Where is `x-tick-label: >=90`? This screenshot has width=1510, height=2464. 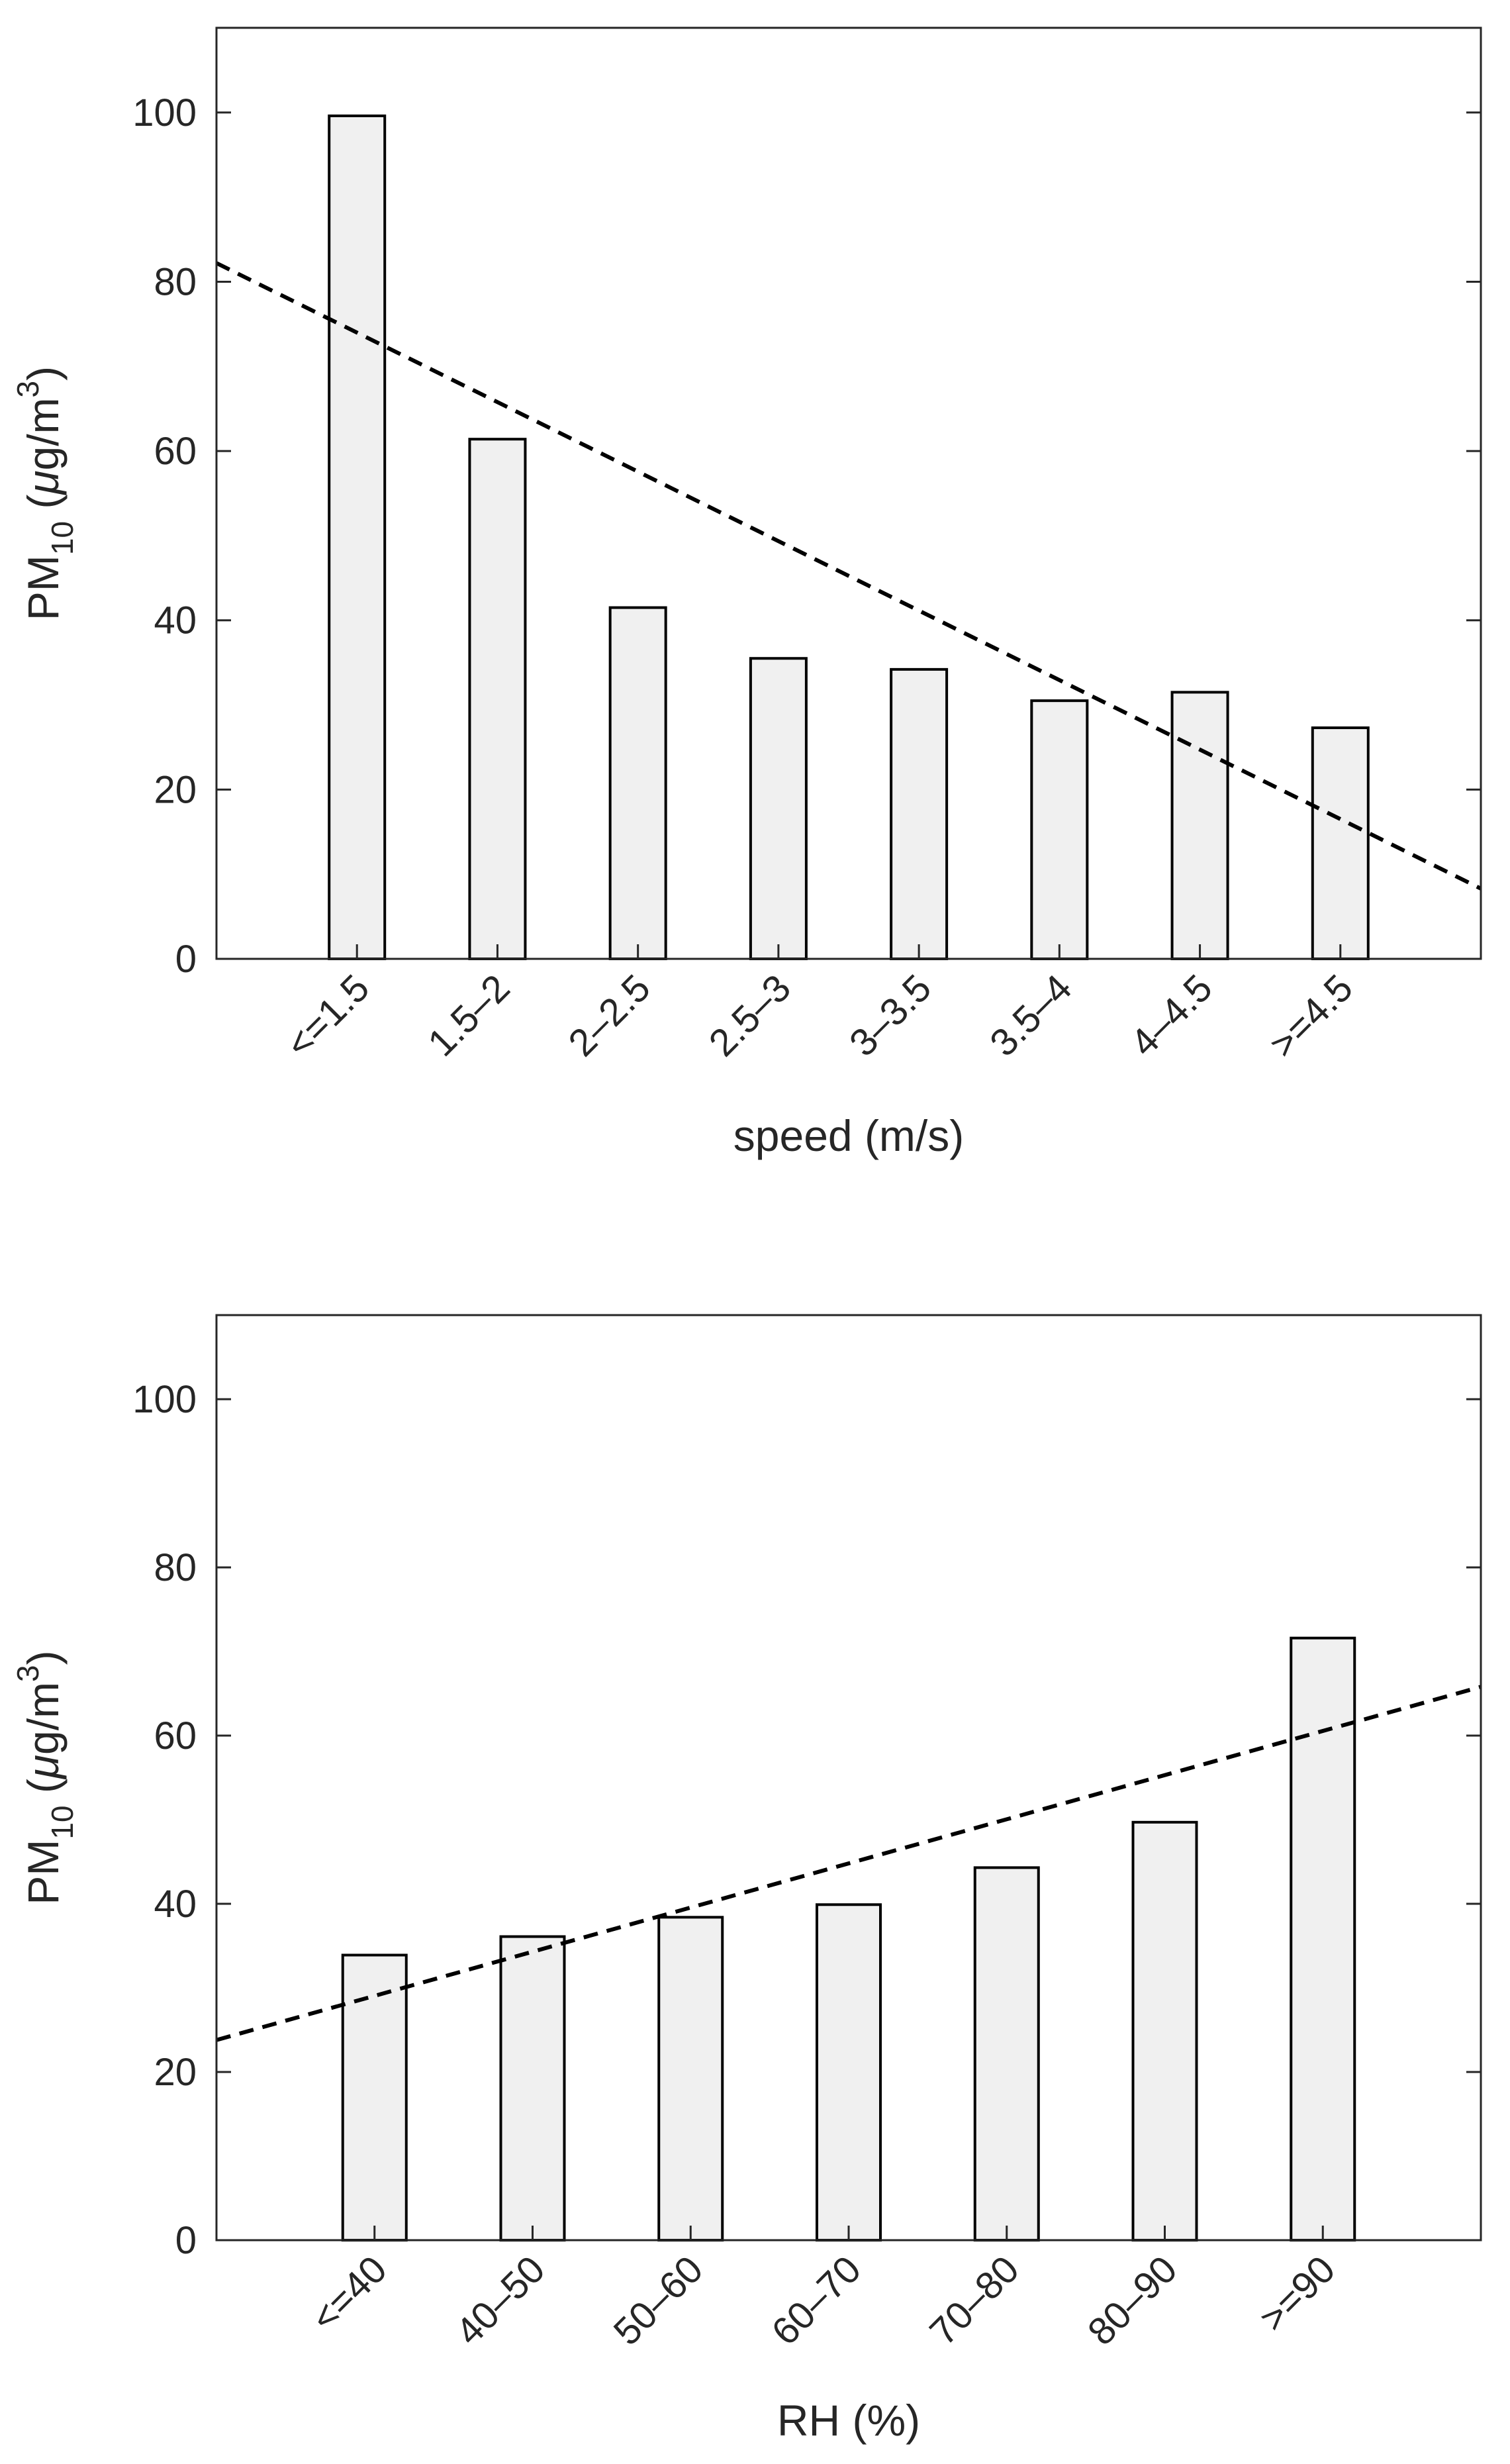
x-tick-label: >=90 is located at coordinates (1297, 2293).